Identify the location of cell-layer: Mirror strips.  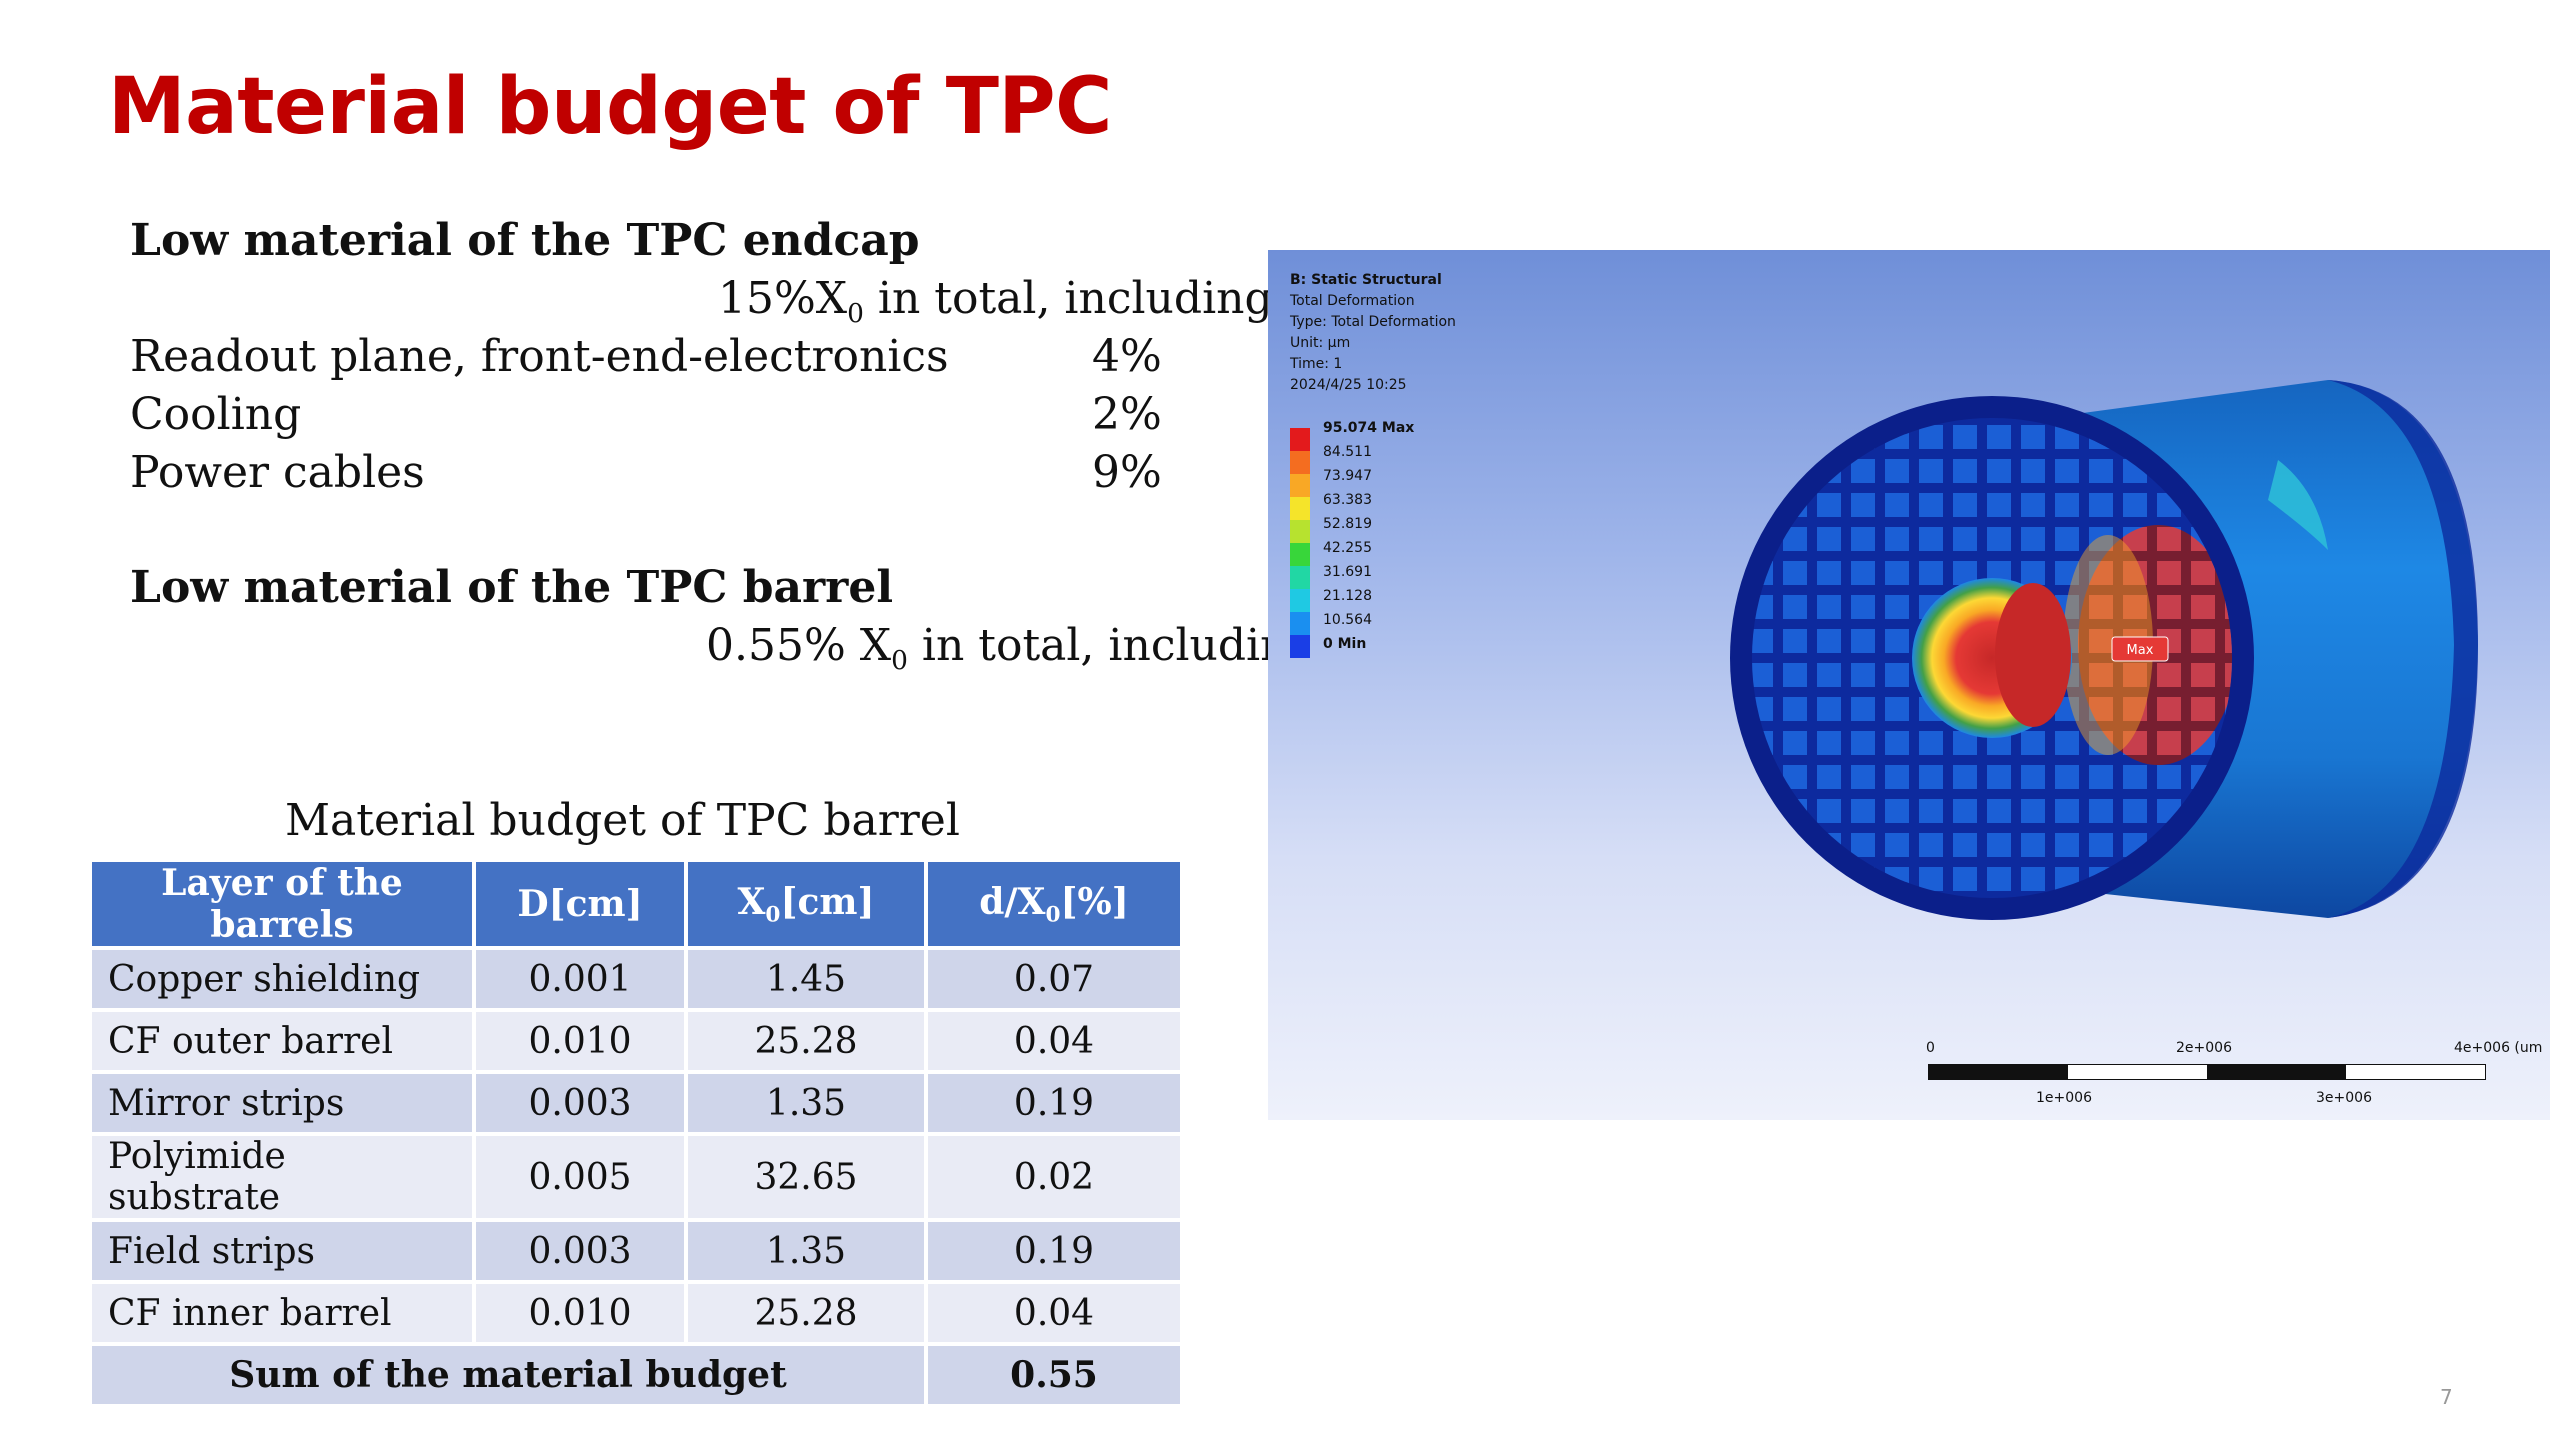
(282, 1103).